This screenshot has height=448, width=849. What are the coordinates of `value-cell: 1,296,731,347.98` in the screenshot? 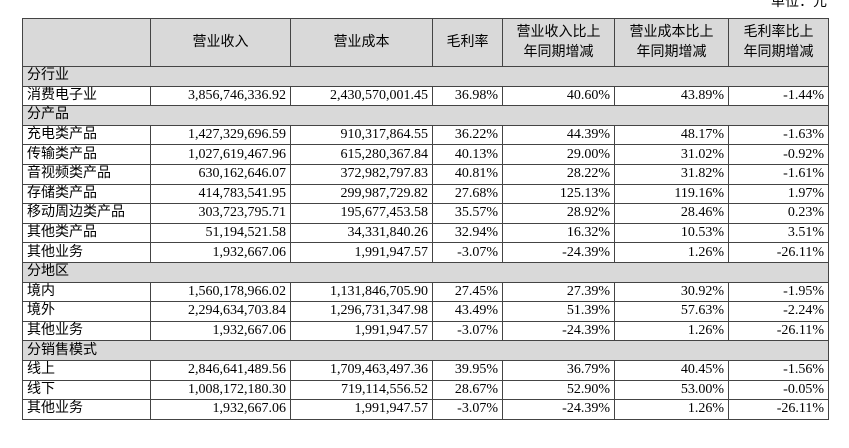 It's located at (361, 311).